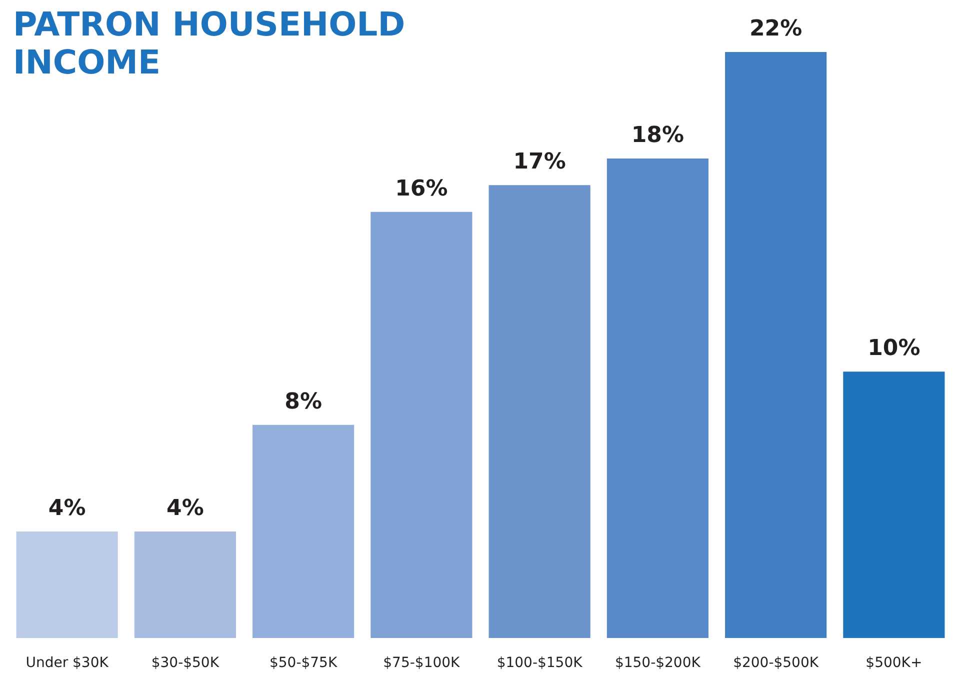  What do you see at coordinates (421, 189) in the screenshot?
I see `data-label: 16%` at bounding box center [421, 189].